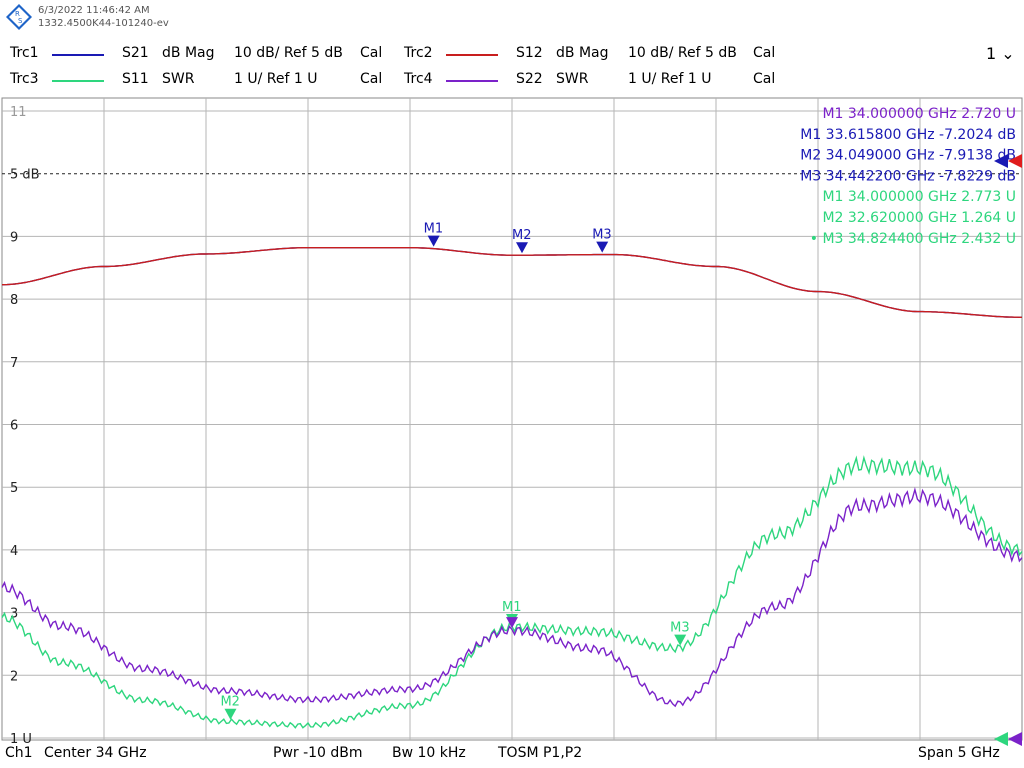  Describe the element at coordinates (959, 753) in the screenshot. I see `span-setting: Span 5 GHz` at that location.